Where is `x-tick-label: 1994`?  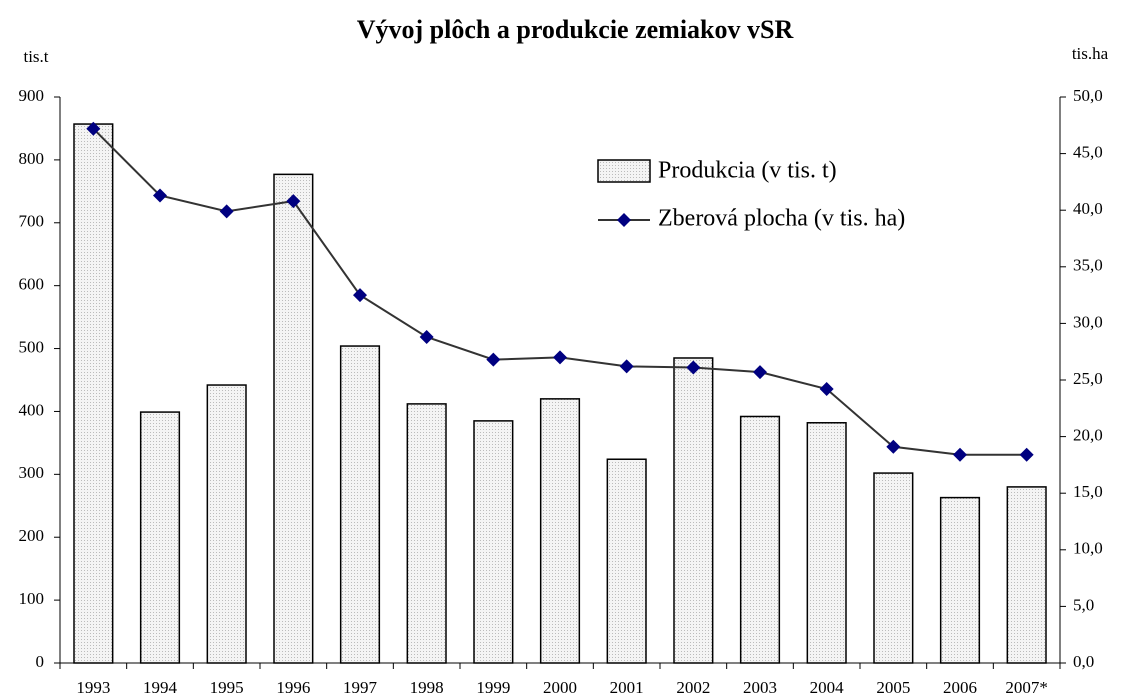
x-tick-label: 1994 is located at coordinates (160, 687).